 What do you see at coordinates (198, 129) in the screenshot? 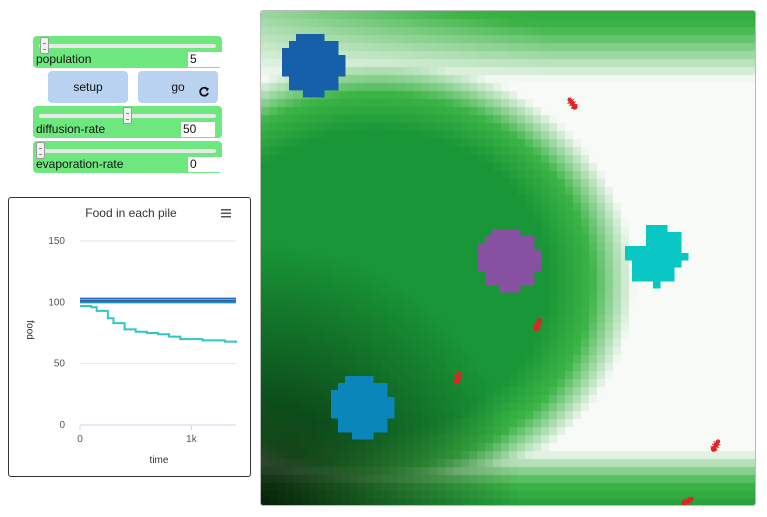
I see `diffusion-rate-value: 50` at bounding box center [198, 129].